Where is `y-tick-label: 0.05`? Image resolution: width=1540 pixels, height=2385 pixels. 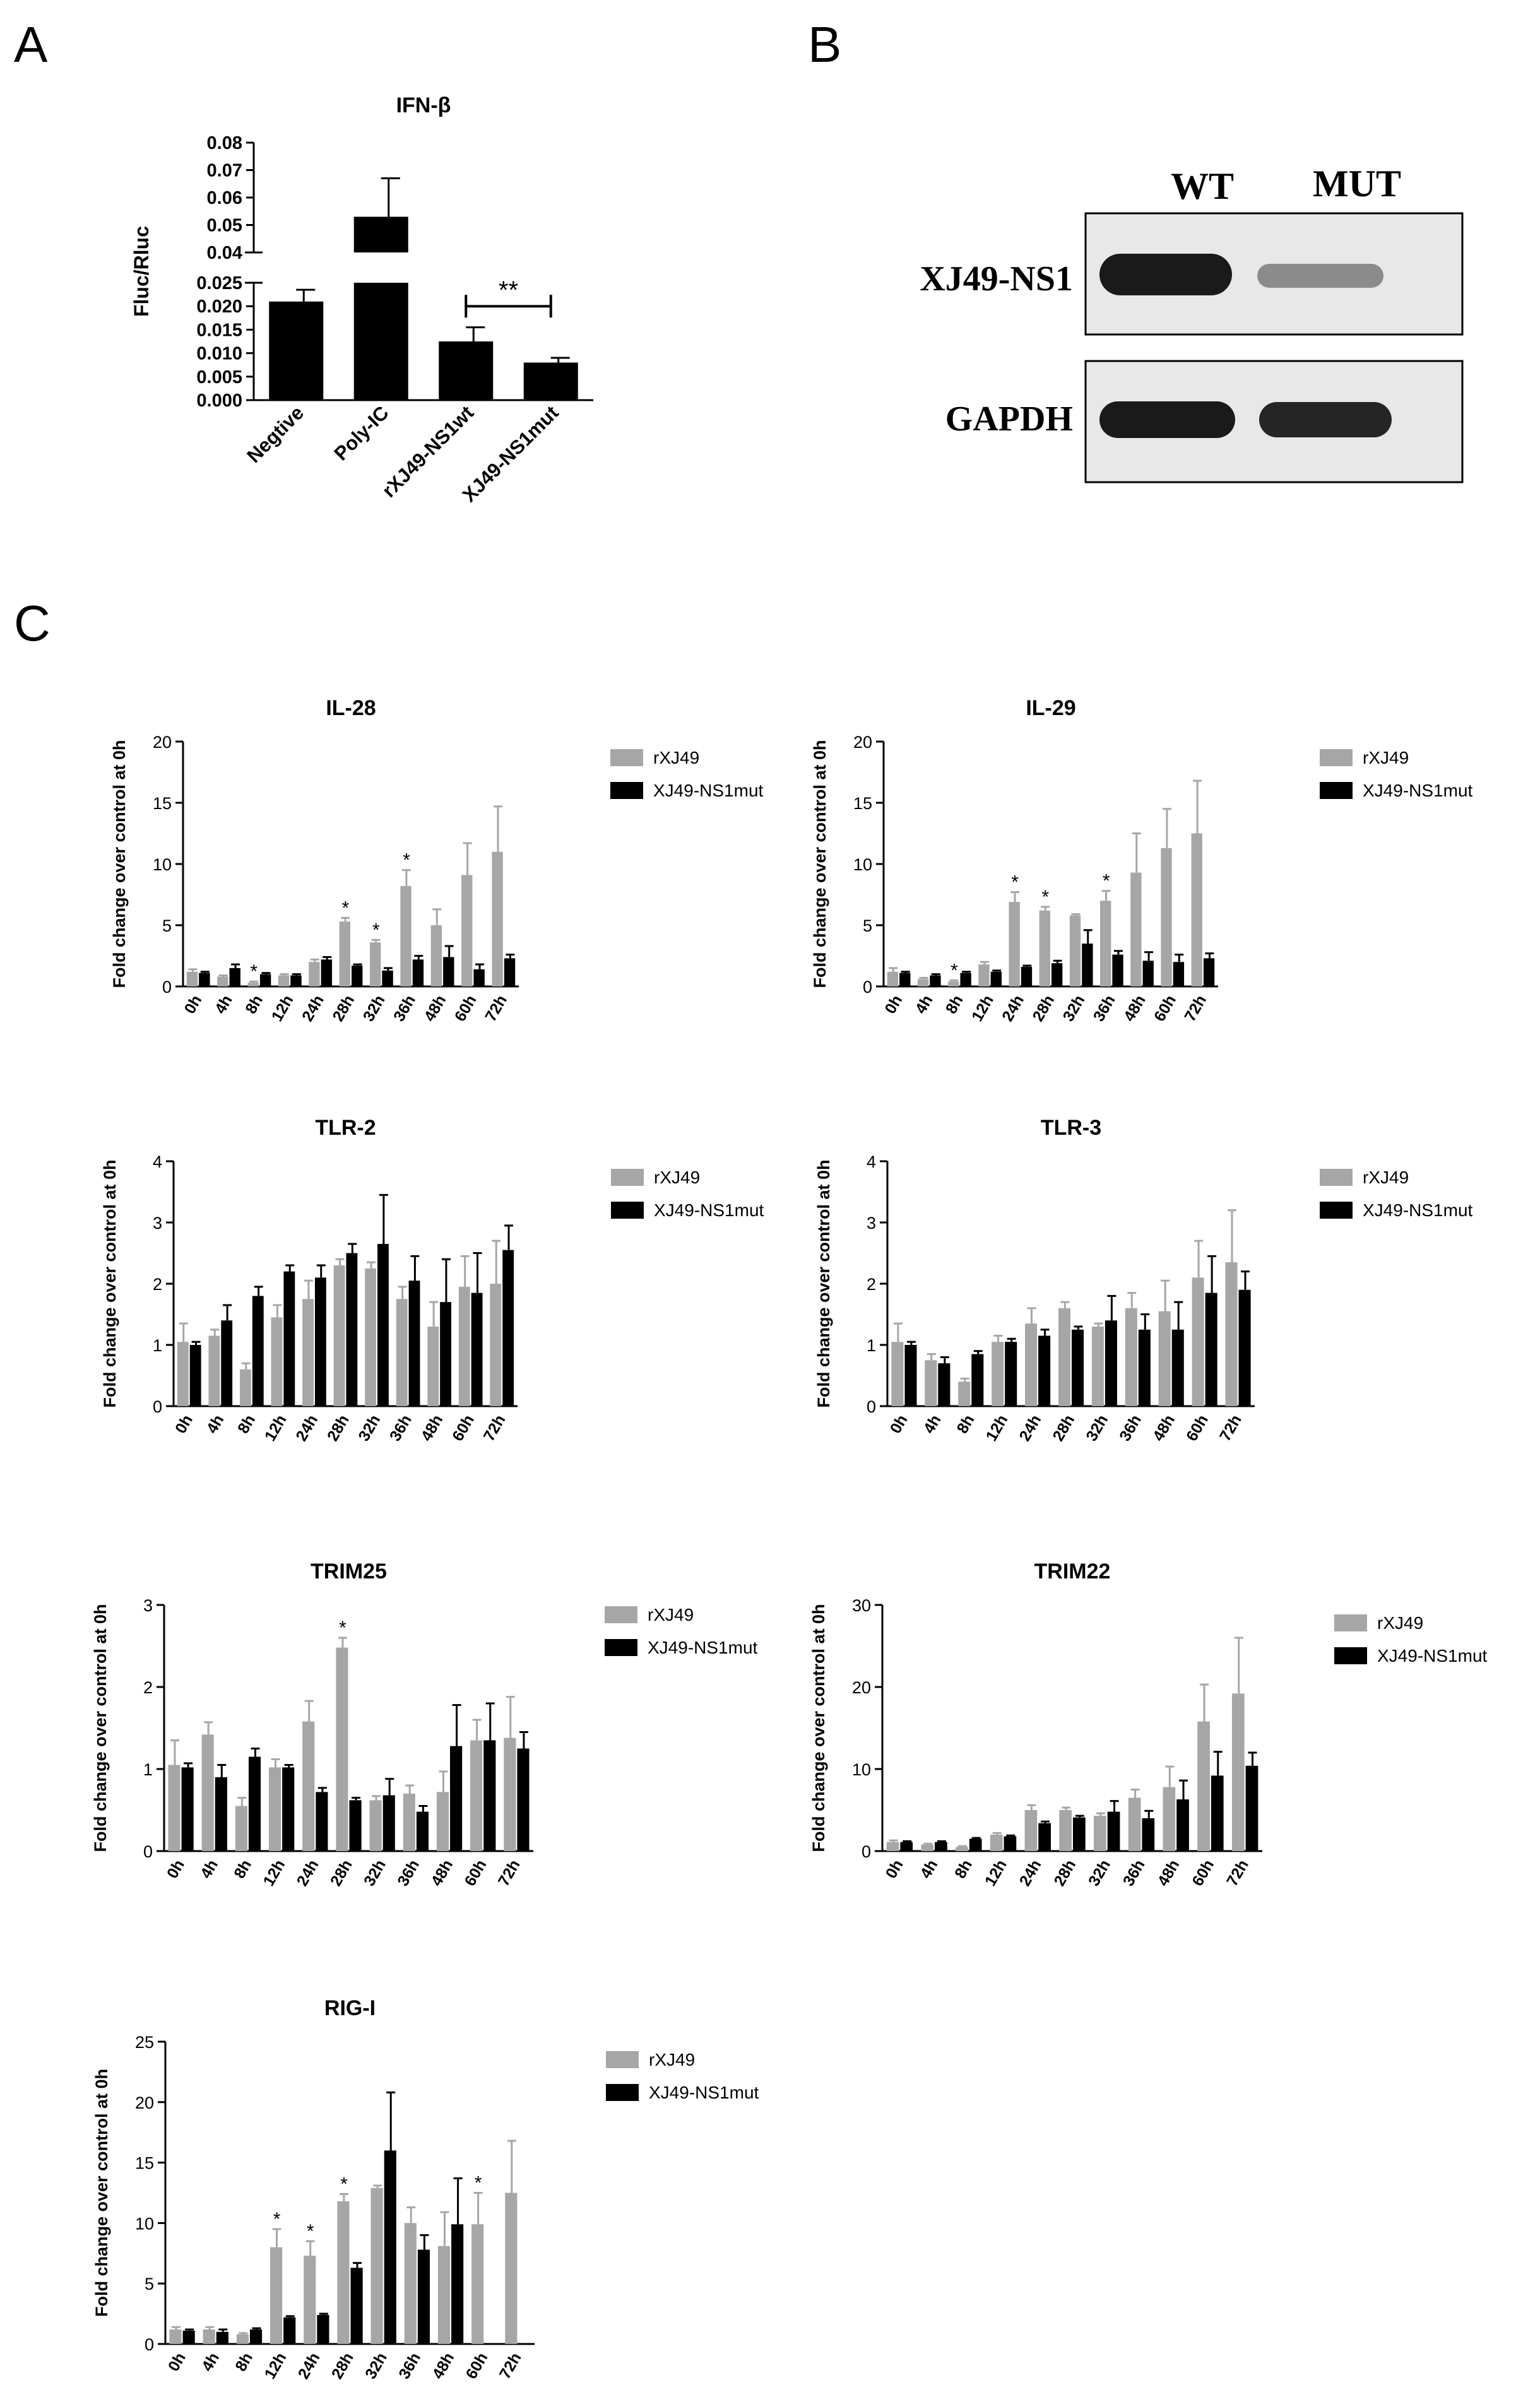
y-tick-label: 0.05 is located at coordinates (224, 226).